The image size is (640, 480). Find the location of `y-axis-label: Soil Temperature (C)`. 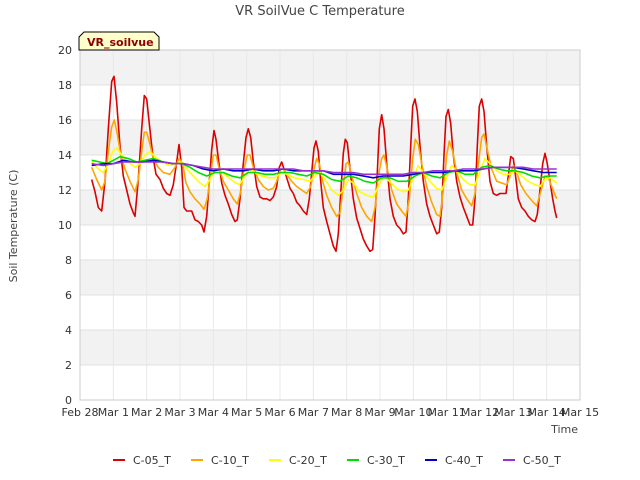

y-axis-label: Soil Temperature (C) is located at coordinates (13, 226).